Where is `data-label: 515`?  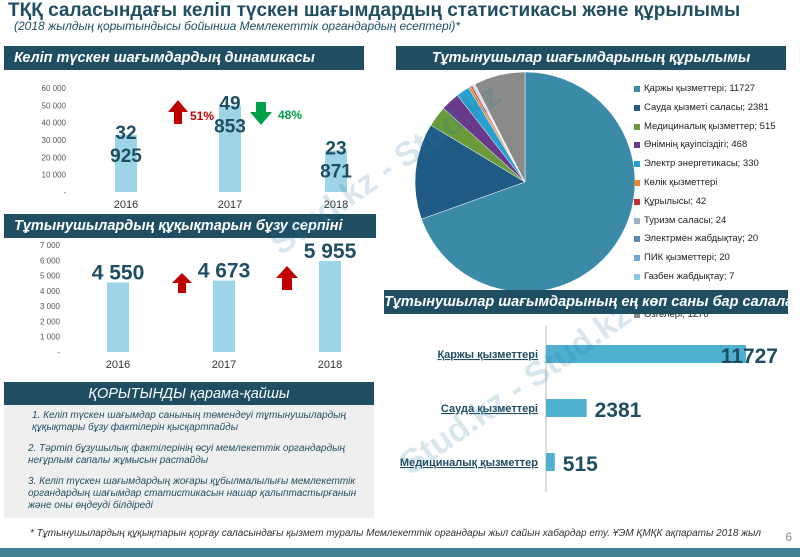 data-label: 515 is located at coordinates (580, 464).